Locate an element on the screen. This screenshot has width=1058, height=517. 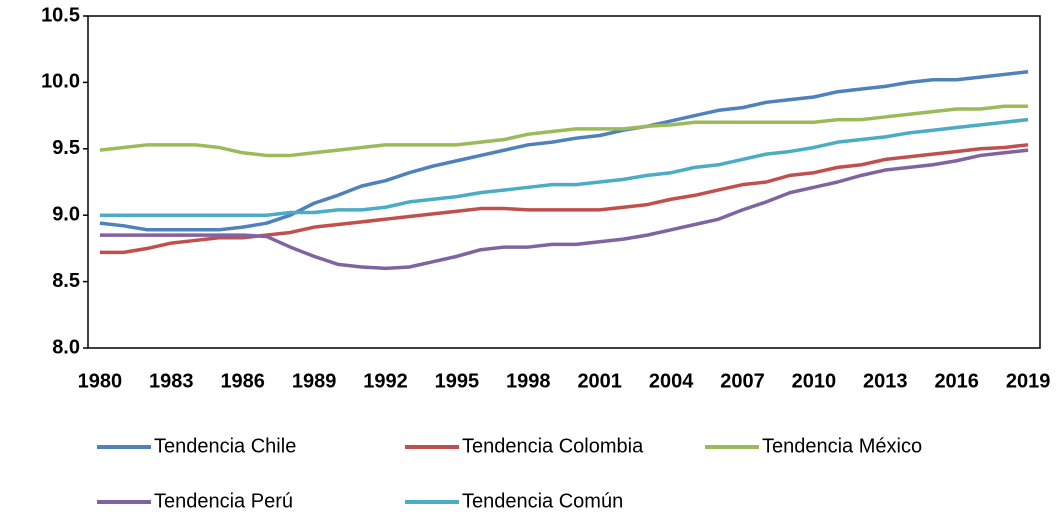
x-tick-label: 2004 is located at coordinates (671, 381).